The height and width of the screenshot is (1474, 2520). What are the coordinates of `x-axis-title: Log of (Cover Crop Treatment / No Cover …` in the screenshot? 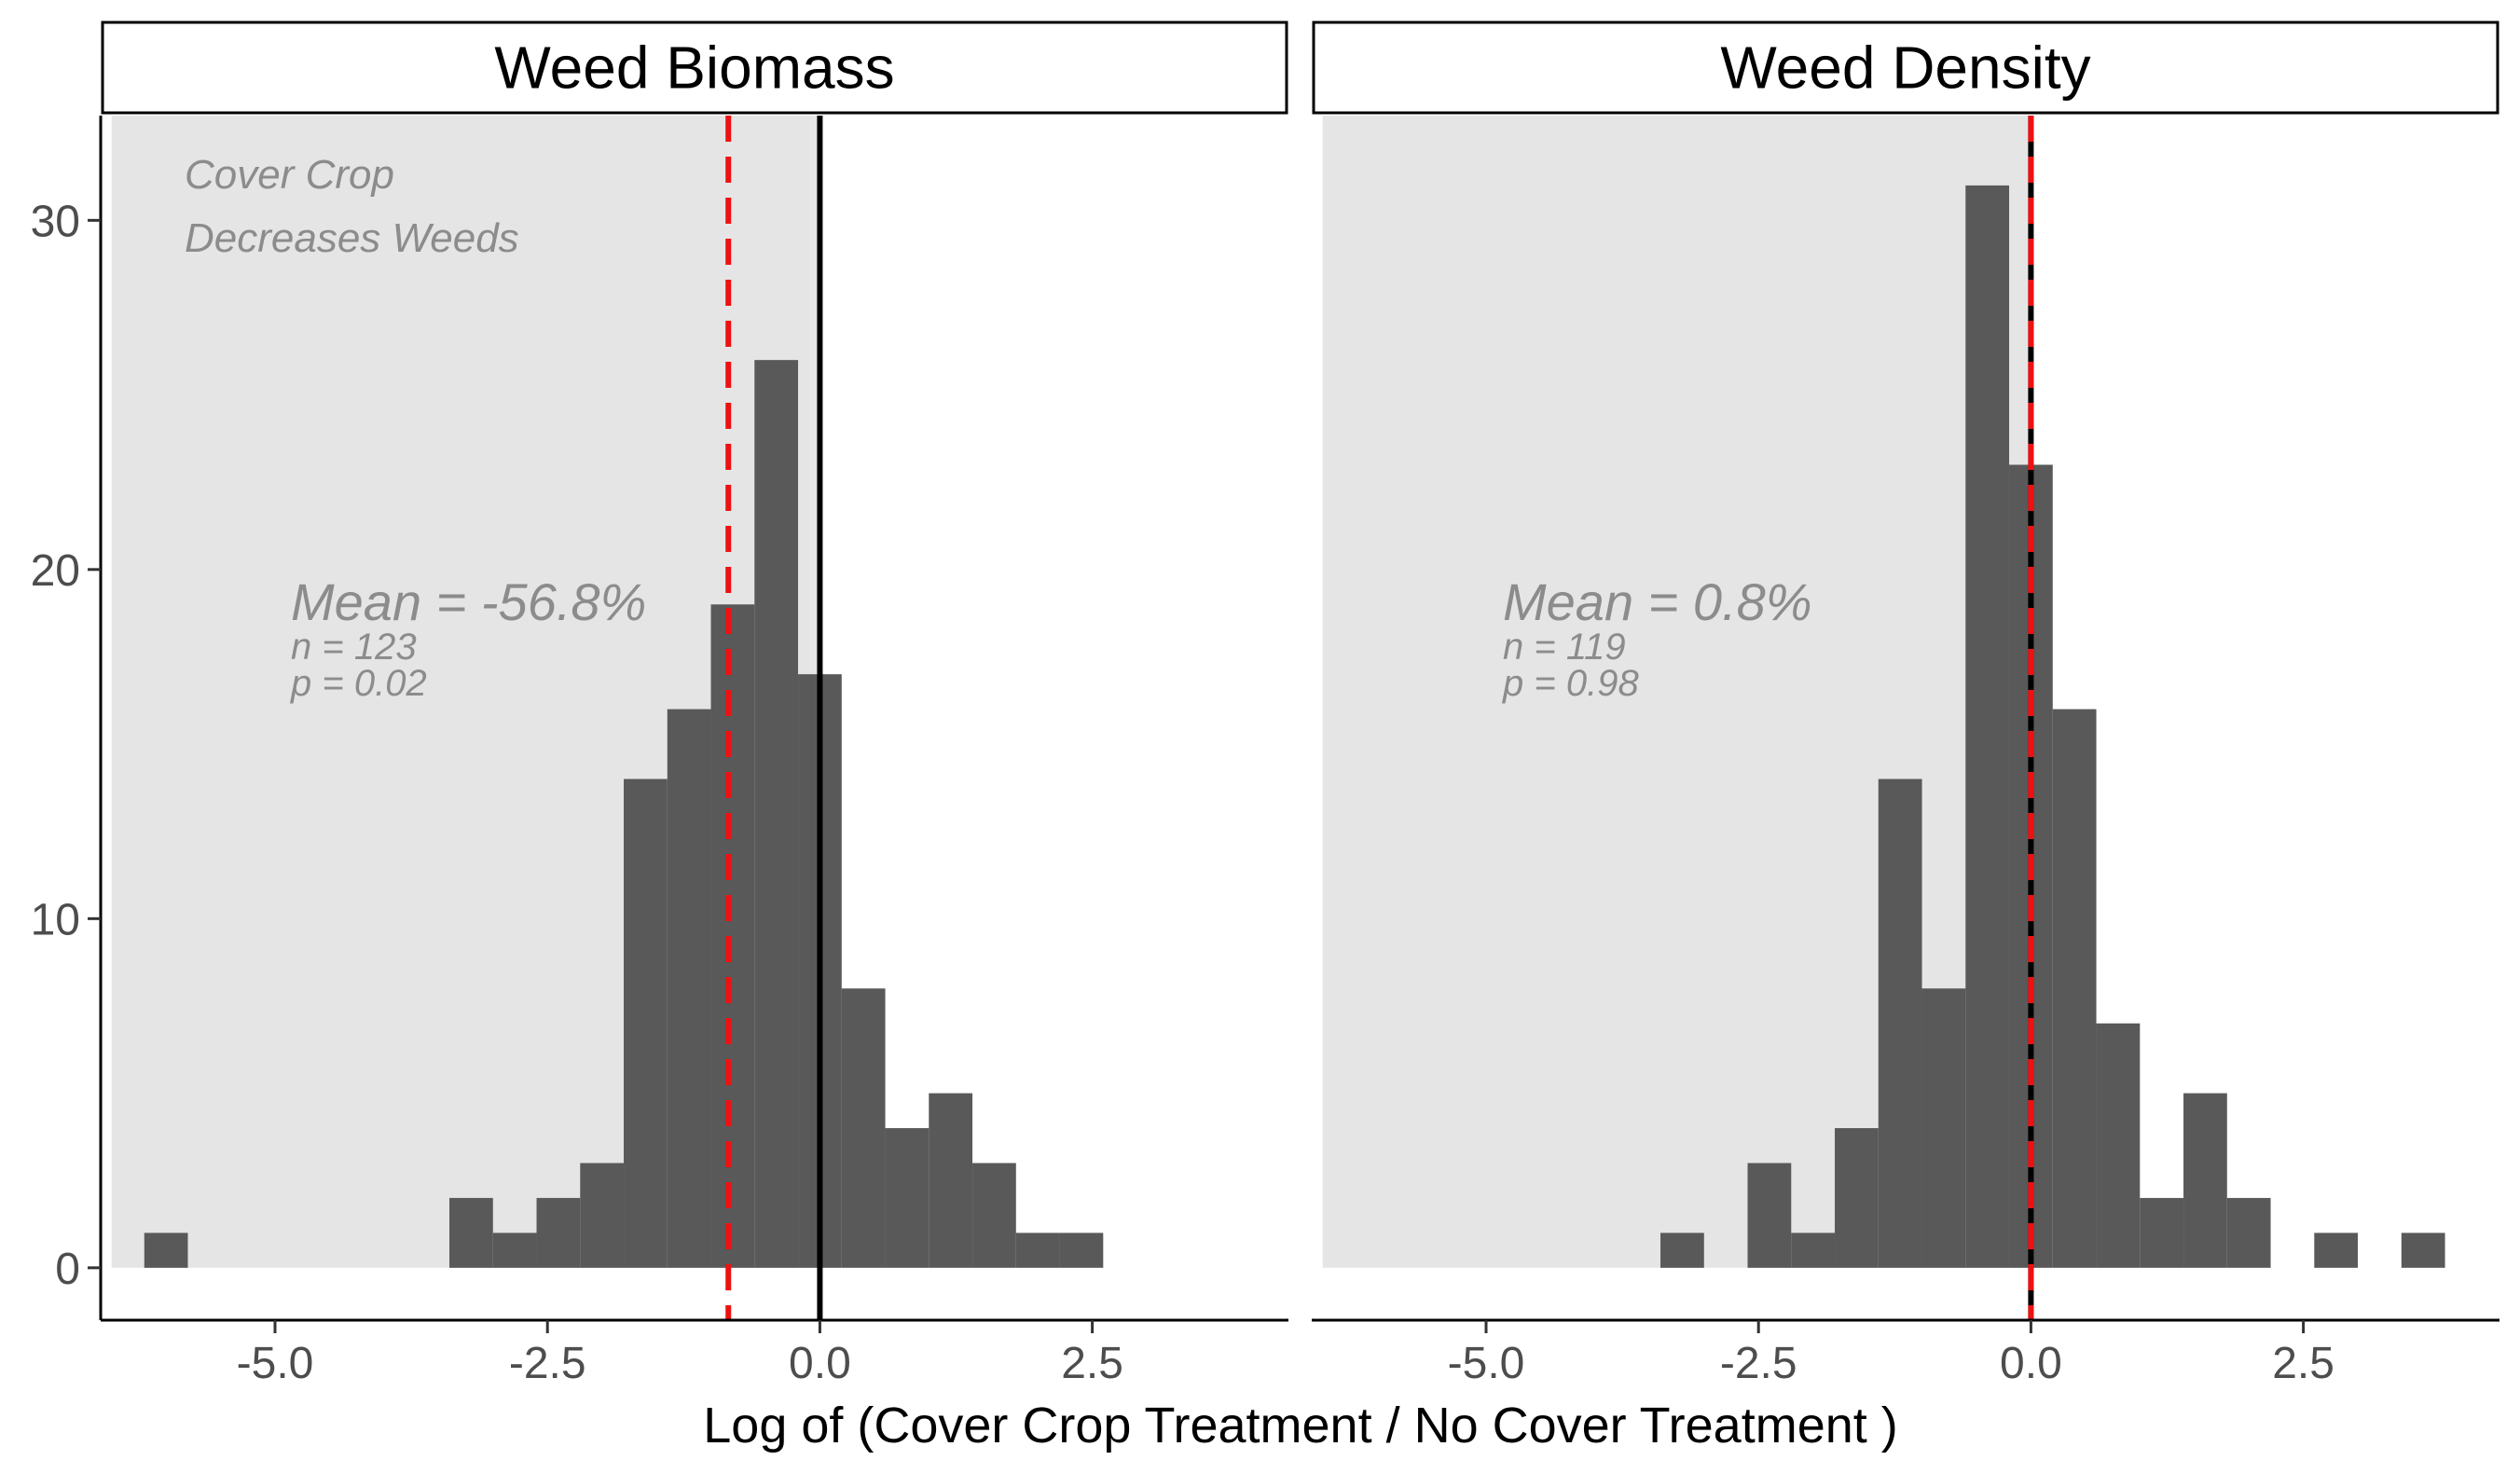 It's located at (1300, 1426).